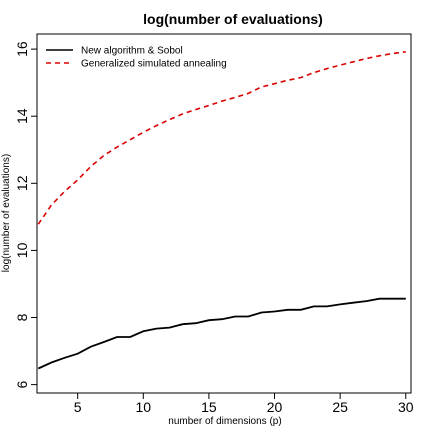 The height and width of the screenshot is (436, 436). What do you see at coordinates (78, 407) in the screenshot?
I see `x-tick-label: 5` at bounding box center [78, 407].